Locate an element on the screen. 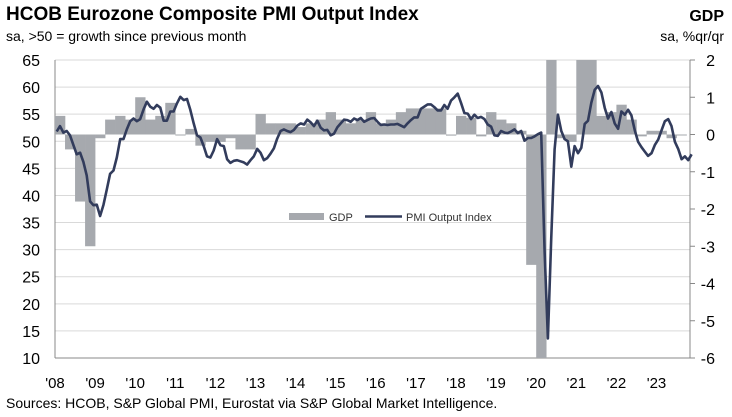 Image resolution: width=732 pixels, height=417 pixels. left-tick-label: 15 is located at coordinates (31, 332).